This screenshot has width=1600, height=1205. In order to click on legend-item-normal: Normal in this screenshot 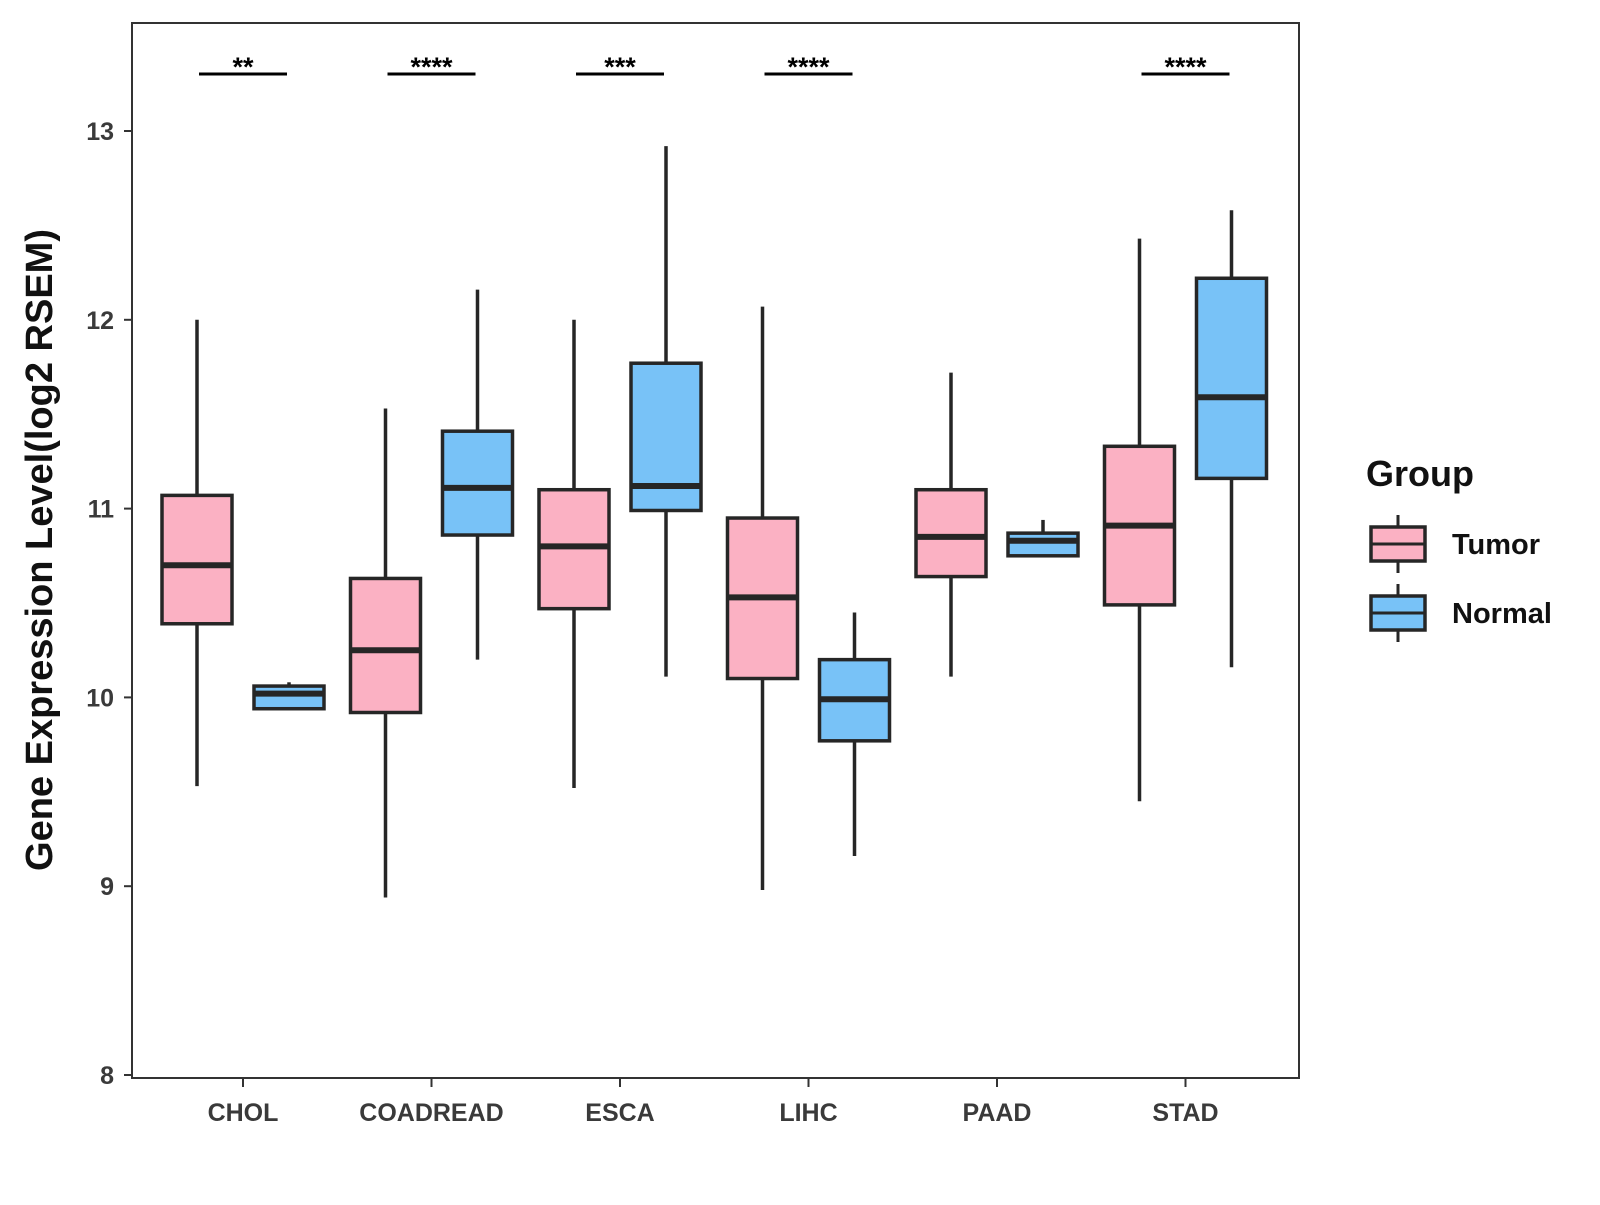, I will do `click(1460, 613)`.